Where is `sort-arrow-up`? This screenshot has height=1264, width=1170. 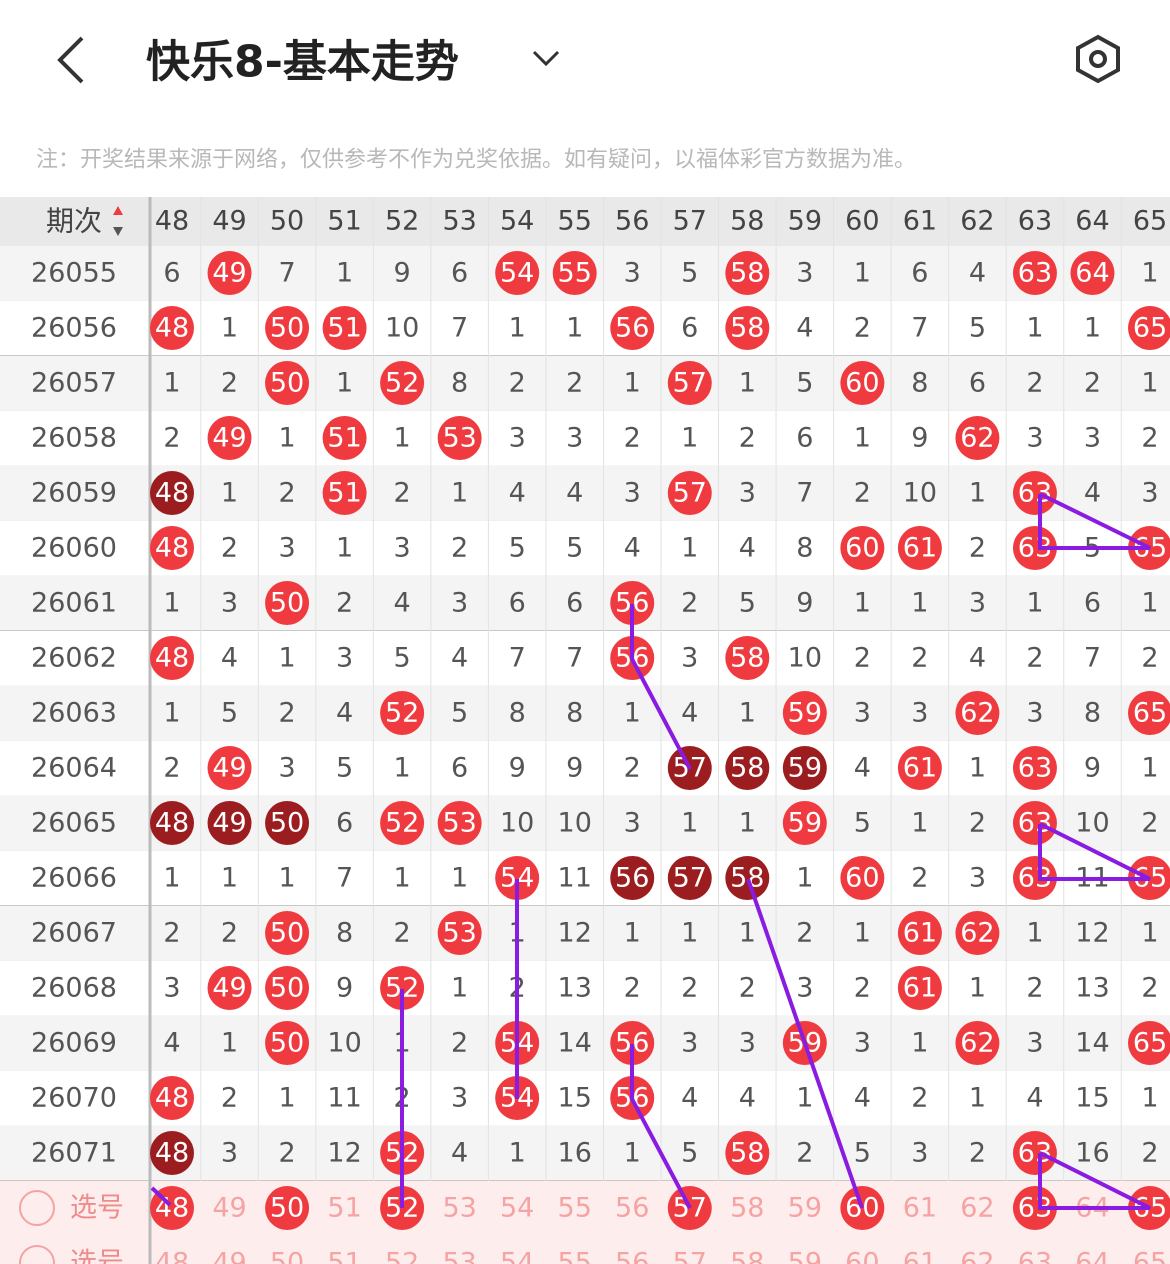 sort-arrow-up is located at coordinates (118, 210).